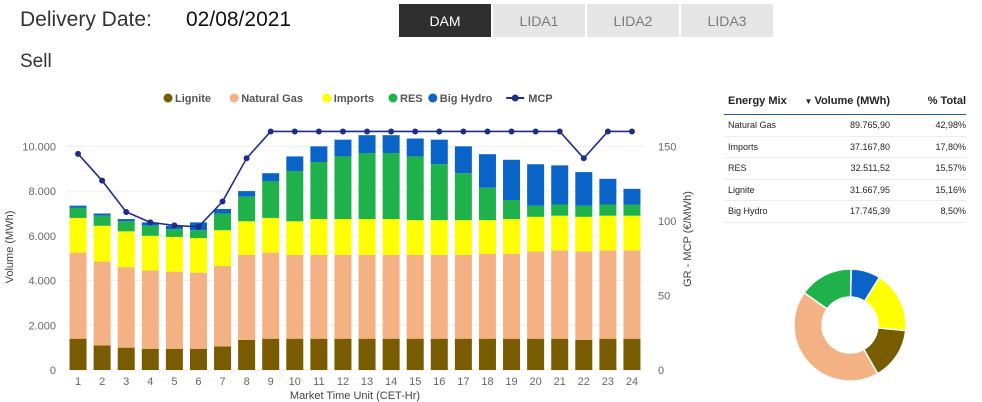  Describe the element at coordinates (845, 190) in the screenshot. I see `table-row: Lignite 31.667,95 15,16%` at that location.